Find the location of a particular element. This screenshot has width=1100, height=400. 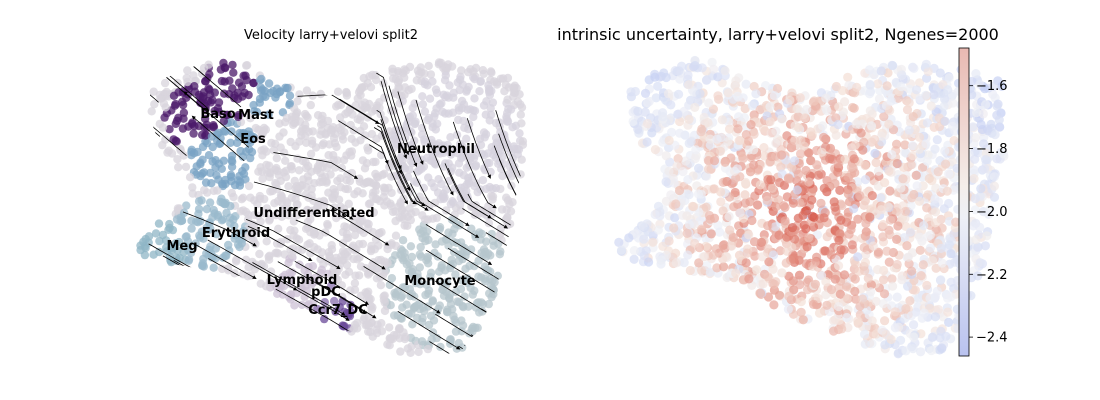

cluster-label-neutrophil: Neutrophil is located at coordinates (436, 149).